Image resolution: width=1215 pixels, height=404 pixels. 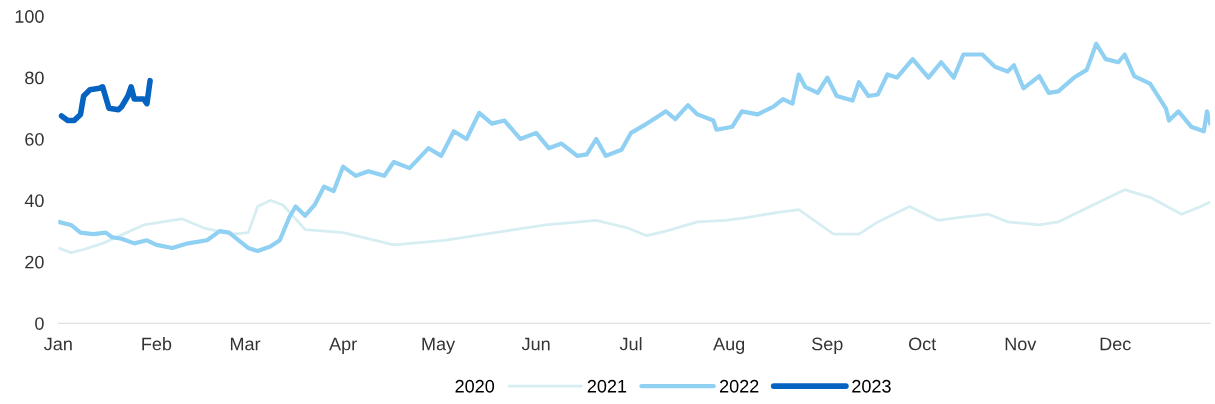 I want to click on y-tick-label: 100, so click(x=29, y=16).